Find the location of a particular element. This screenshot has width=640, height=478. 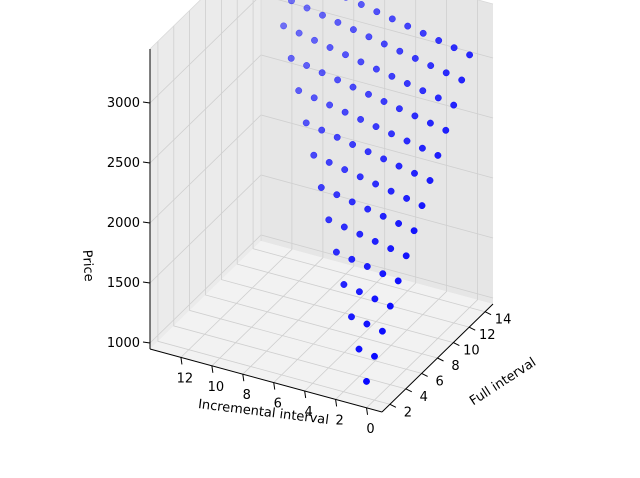

y-tick-label: 4 is located at coordinates (424, 397).